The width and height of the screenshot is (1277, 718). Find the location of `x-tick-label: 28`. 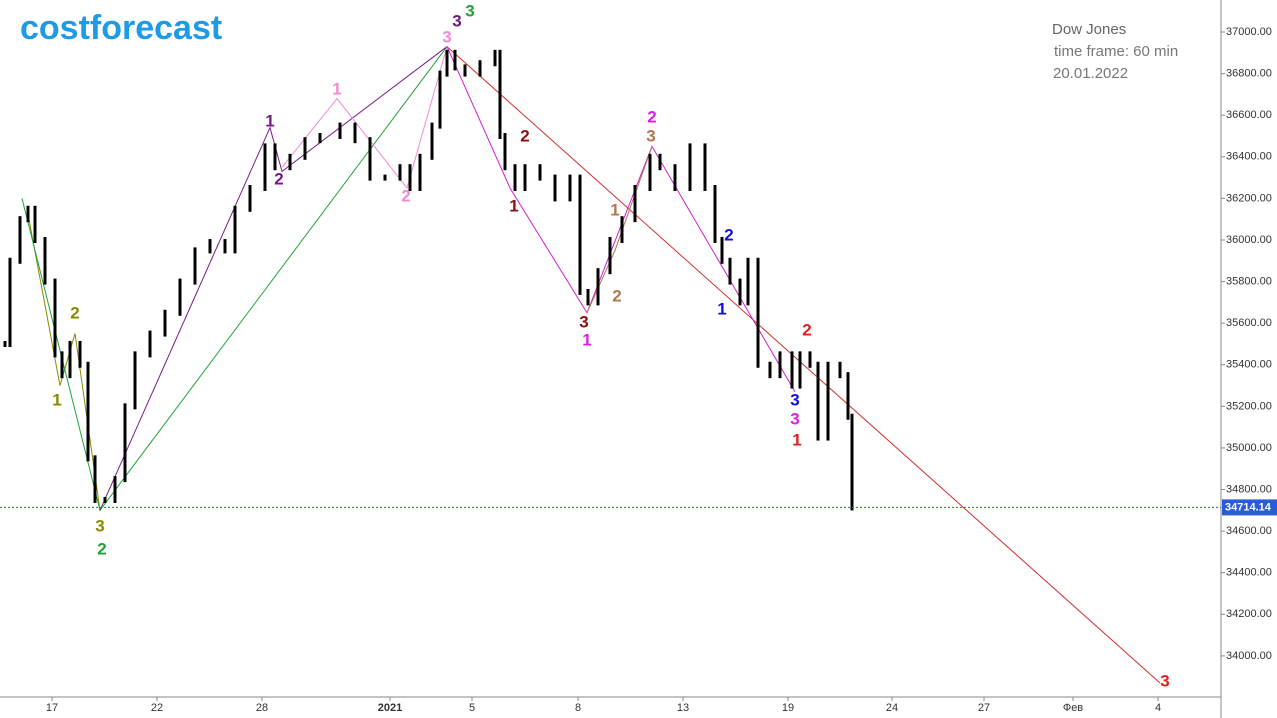

x-tick-label: 28 is located at coordinates (262, 708).